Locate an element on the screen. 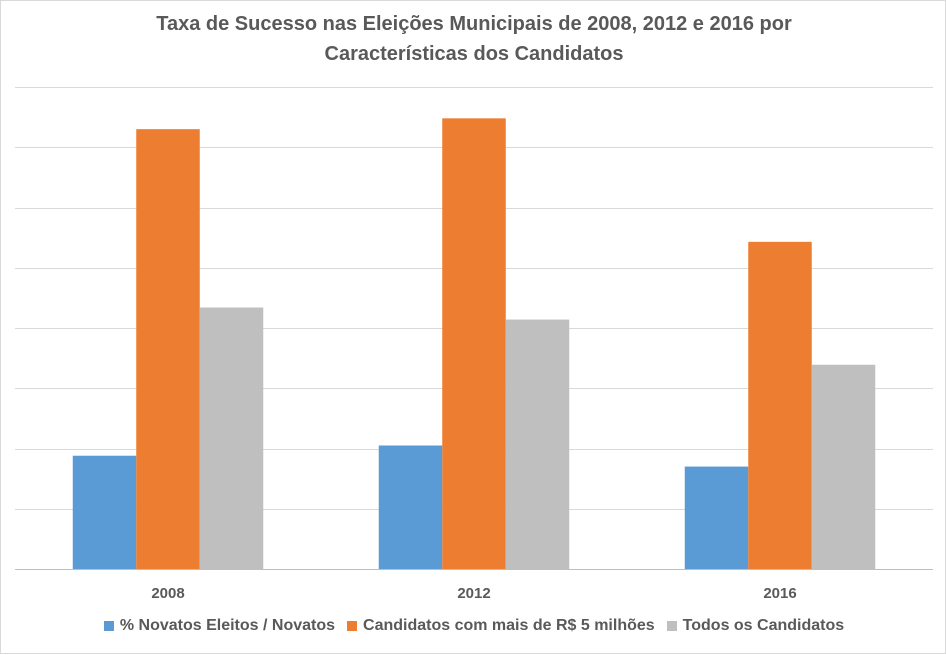 The image size is (946, 655). legend-label-novatos: % Novatos Eleitos / Novatos is located at coordinates (227, 625).